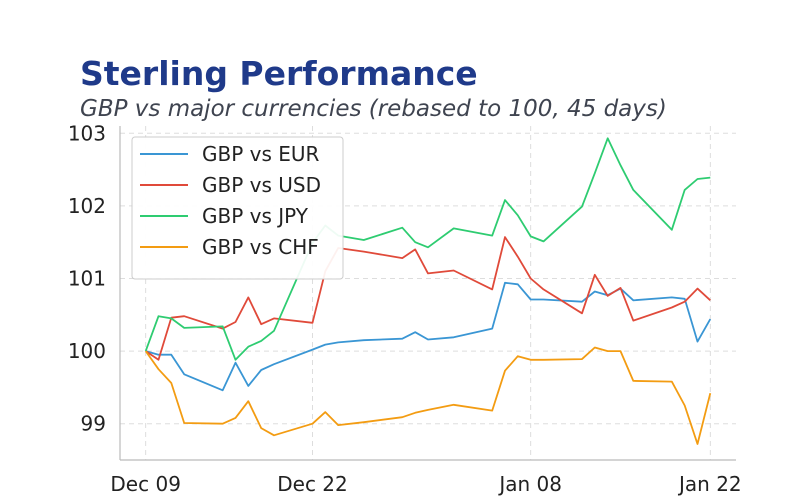 This screenshot has height=500, width=800. Describe the element at coordinates (87, 351) in the screenshot. I see `y-tick-label: 100` at that location.